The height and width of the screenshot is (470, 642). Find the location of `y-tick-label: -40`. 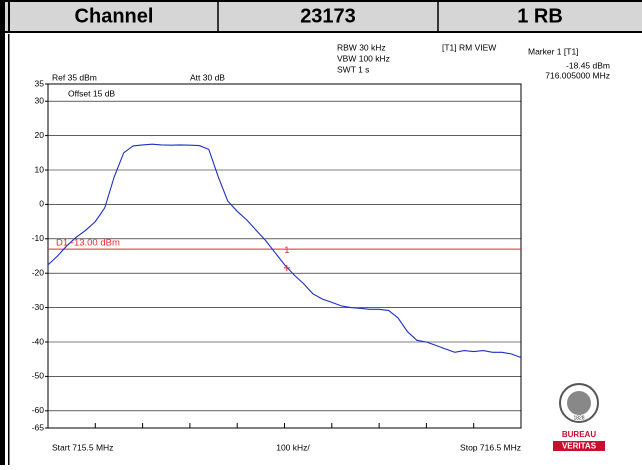

y-tick-label: -40 is located at coordinates (38, 341).